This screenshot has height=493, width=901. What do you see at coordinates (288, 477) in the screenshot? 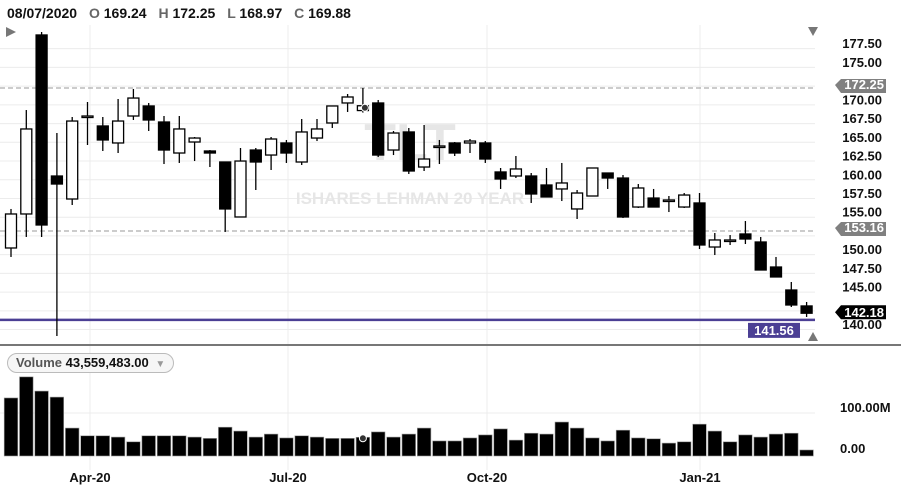
I see `date-tick-label: Jul-20` at bounding box center [288, 477].